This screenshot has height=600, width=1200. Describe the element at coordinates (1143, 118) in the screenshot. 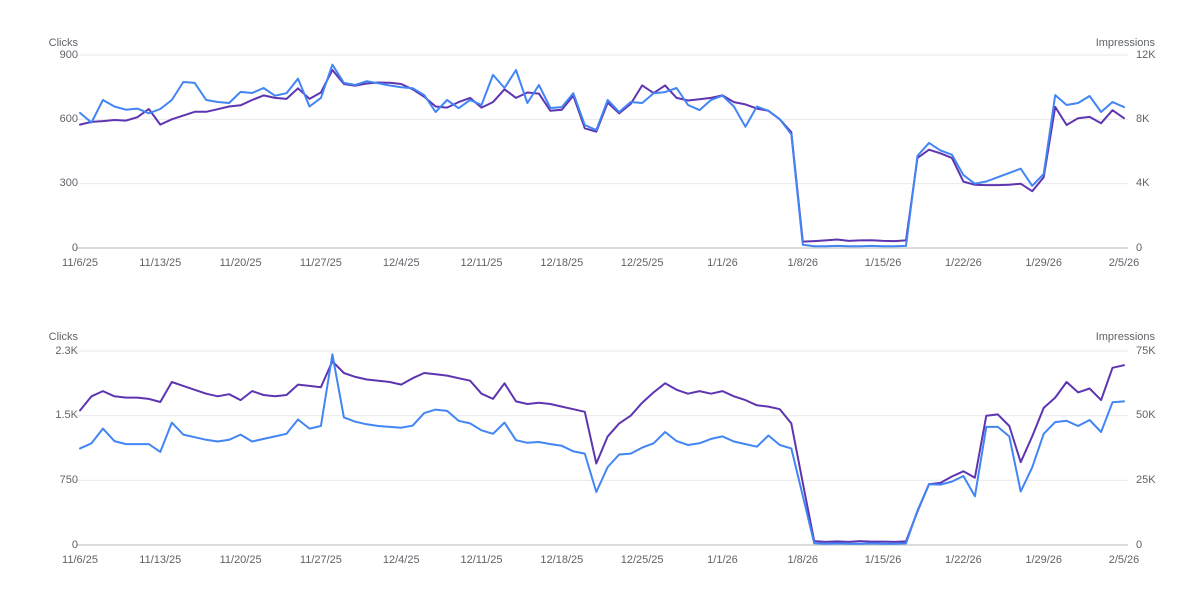

I see `y-axis-tick-label-right: 8K` at that location.